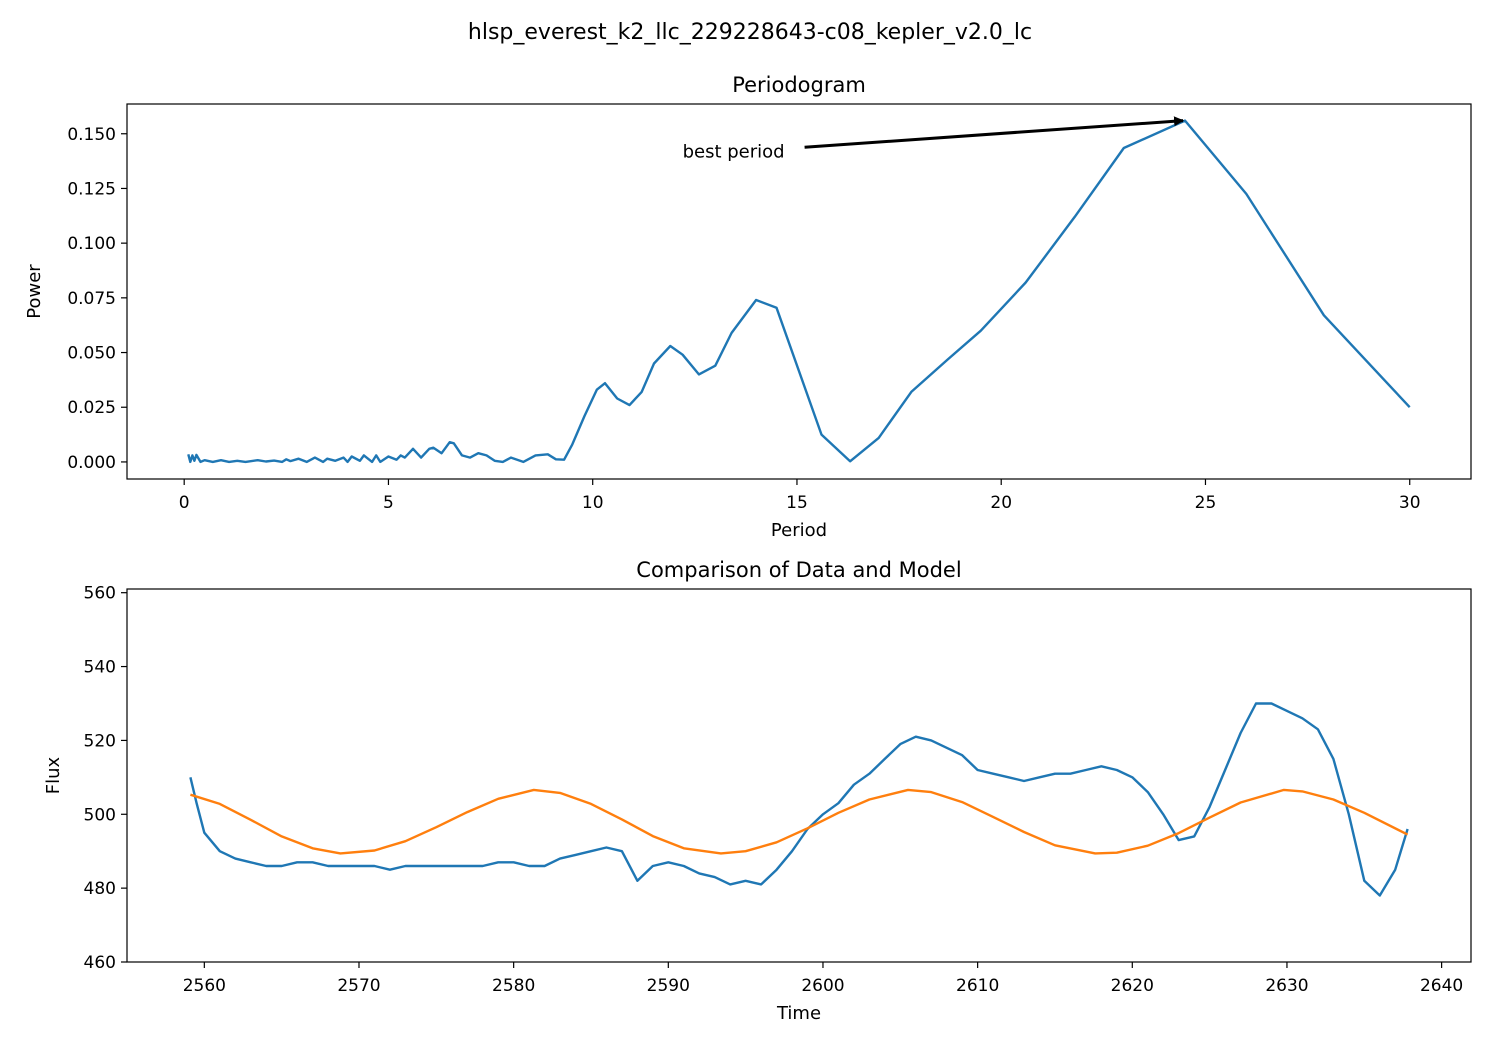 This screenshot has height=1055, width=1500. Describe the element at coordinates (91, 189) in the screenshot. I see `periodogram-ytick-label: 0.125` at that location.